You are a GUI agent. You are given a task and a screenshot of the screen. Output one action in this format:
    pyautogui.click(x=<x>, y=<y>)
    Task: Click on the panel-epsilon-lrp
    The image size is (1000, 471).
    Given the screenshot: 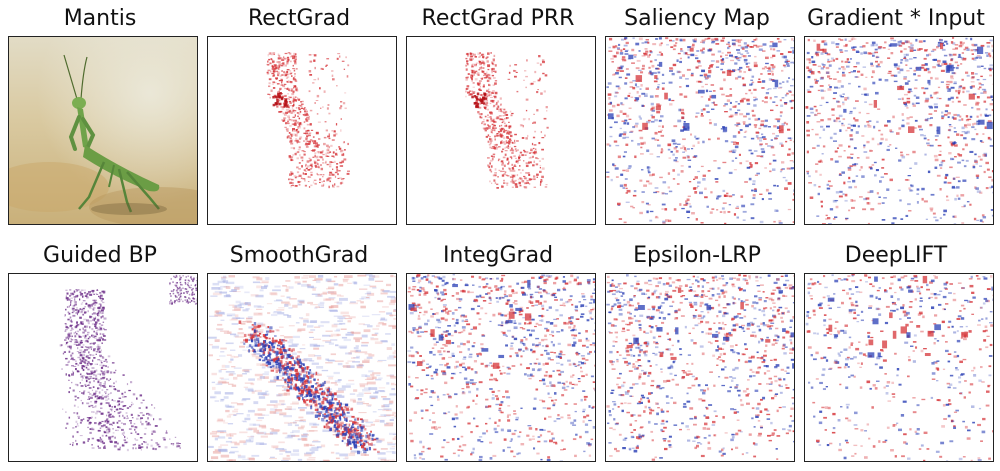 What is the action you would take?
    pyautogui.click(x=700, y=367)
    